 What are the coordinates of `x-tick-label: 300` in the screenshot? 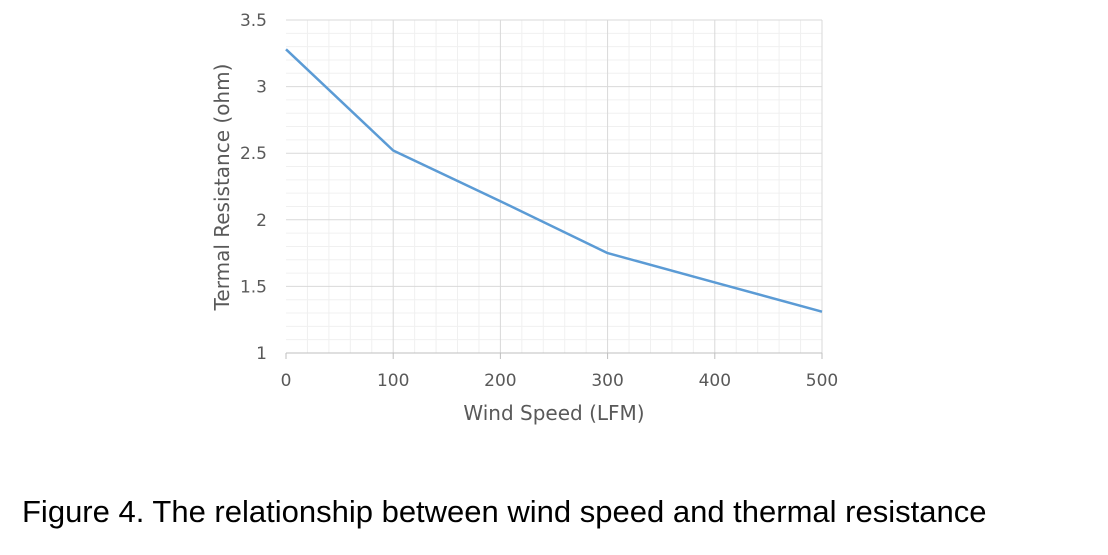 It's located at (607, 381).